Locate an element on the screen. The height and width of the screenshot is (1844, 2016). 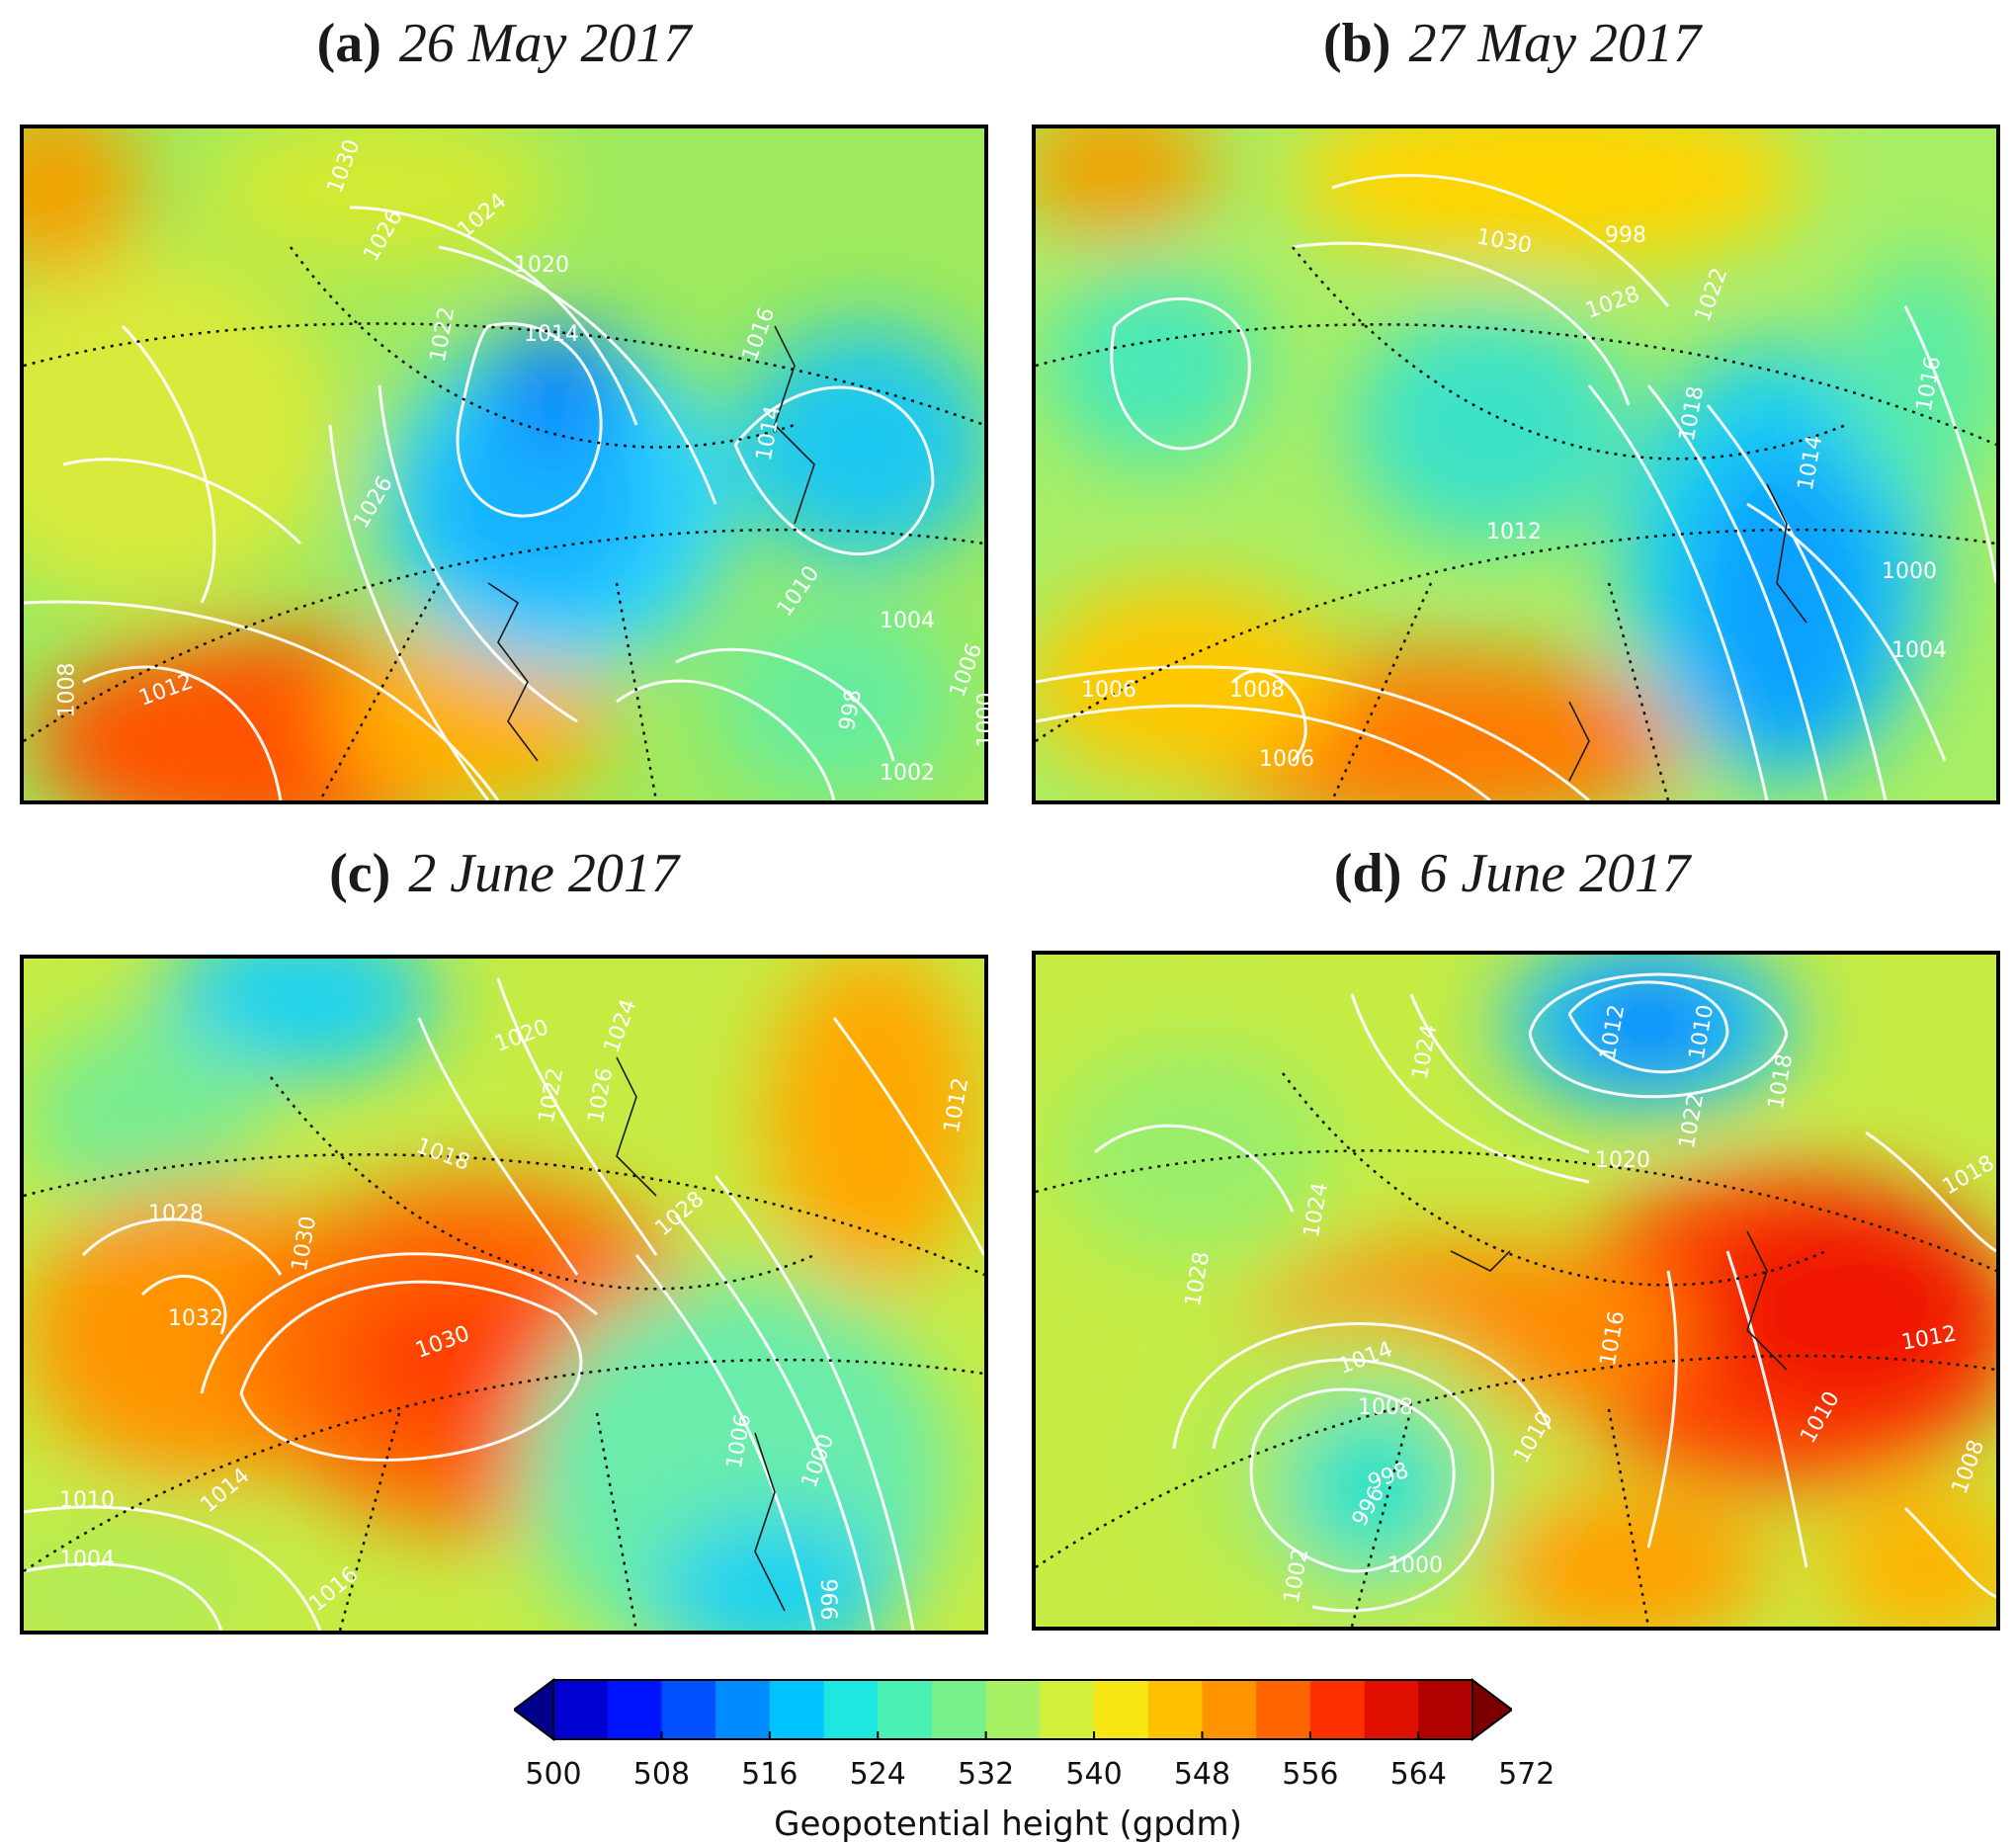
panel-c-title: (c) 2 June 2017 is located at coordinates (504, 873).